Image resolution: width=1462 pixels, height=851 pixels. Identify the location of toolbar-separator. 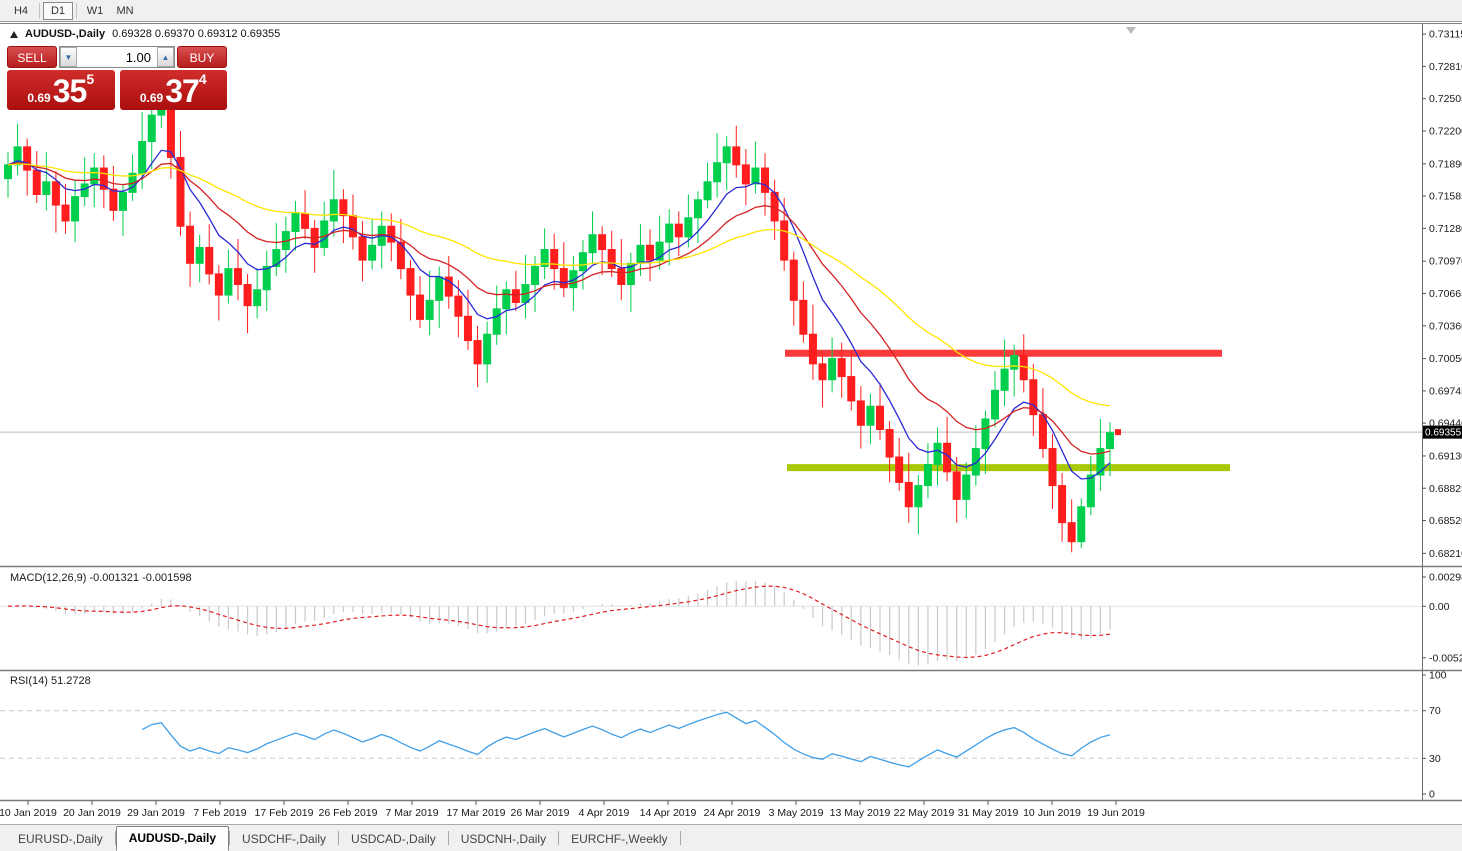
(39, 10).